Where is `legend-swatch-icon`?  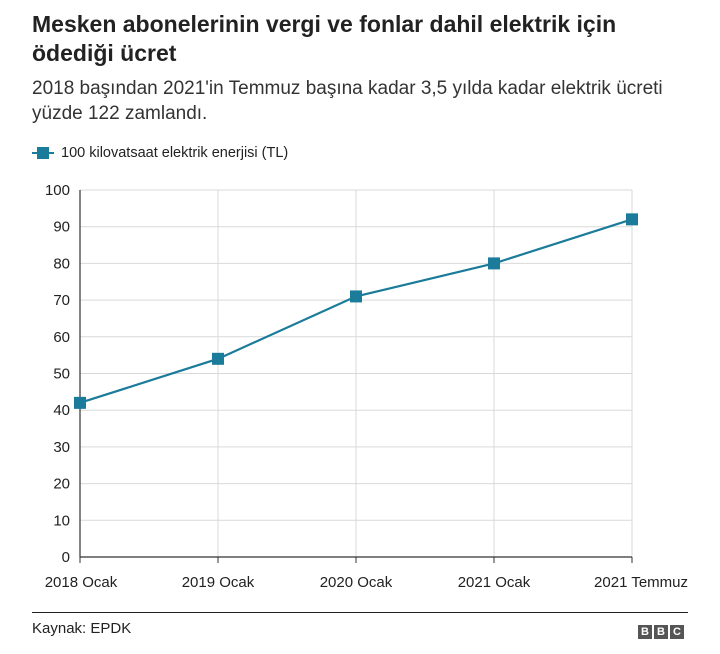 legend-swatch-icon is located at coordinates (43, 153).